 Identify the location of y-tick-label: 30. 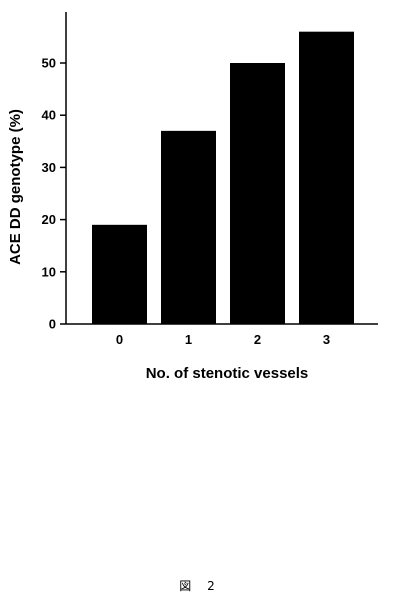
(49, 167).